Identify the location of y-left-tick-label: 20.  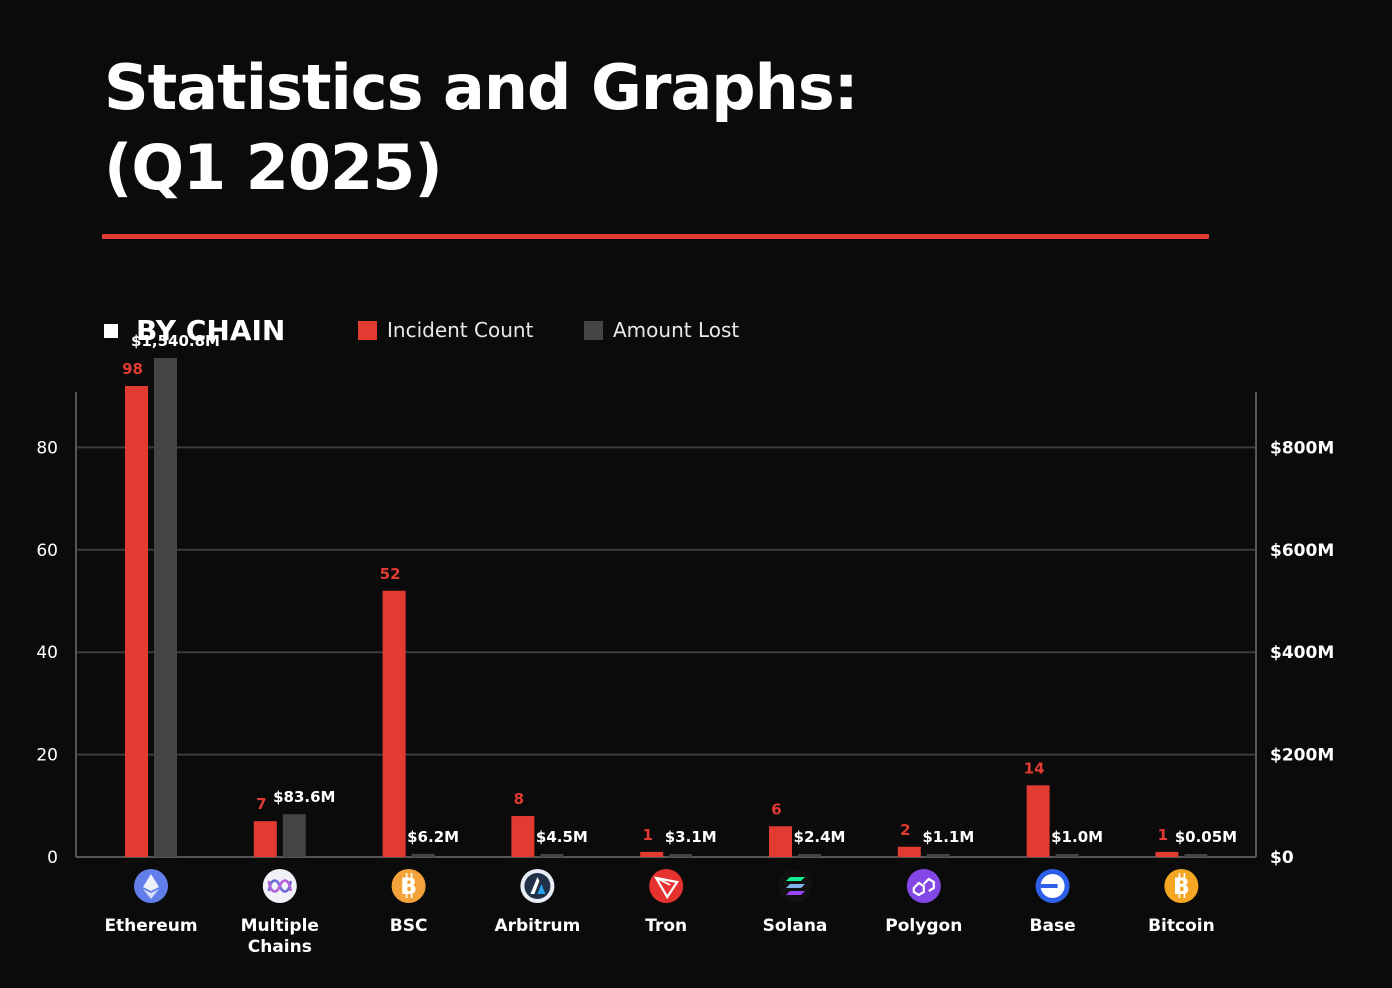
(47, 756).